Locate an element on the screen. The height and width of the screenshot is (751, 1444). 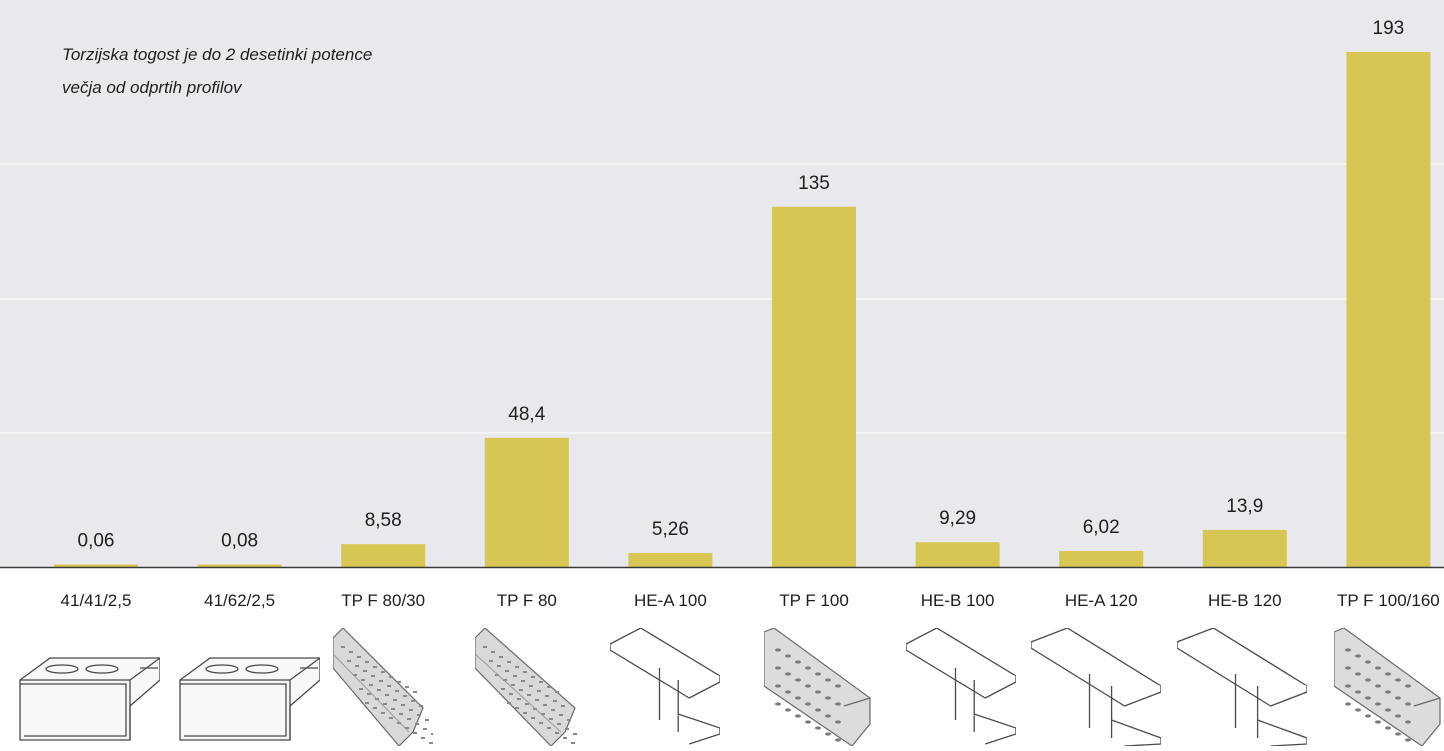
category-label: HE-B 100 is located at coordinates (958, 600).